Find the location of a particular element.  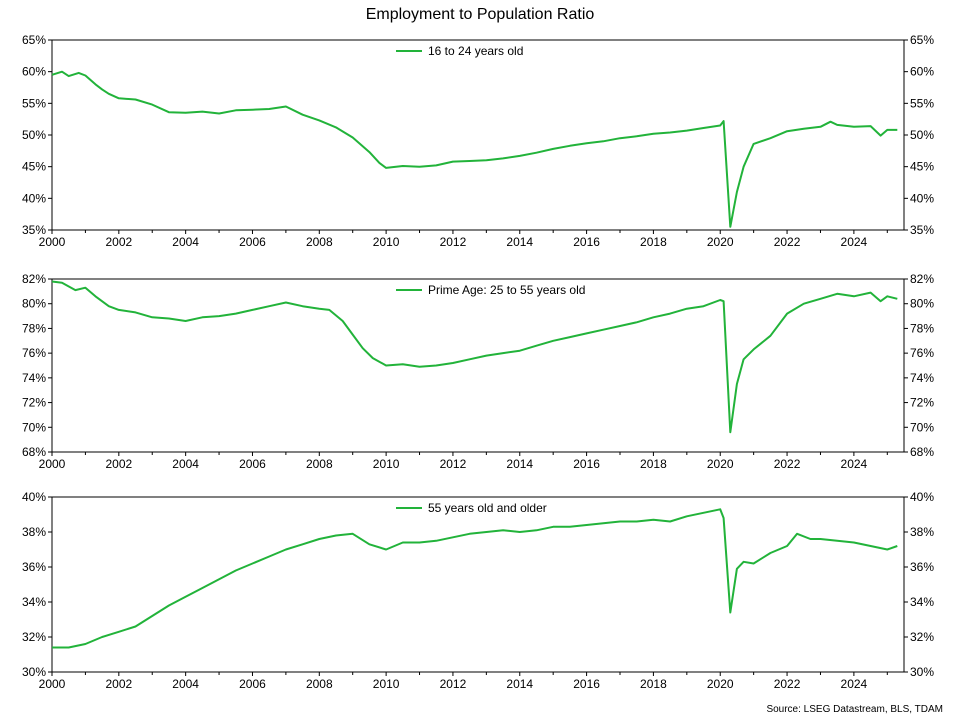

y-tick-label-left: 82% is located at coordinates (34, 279).